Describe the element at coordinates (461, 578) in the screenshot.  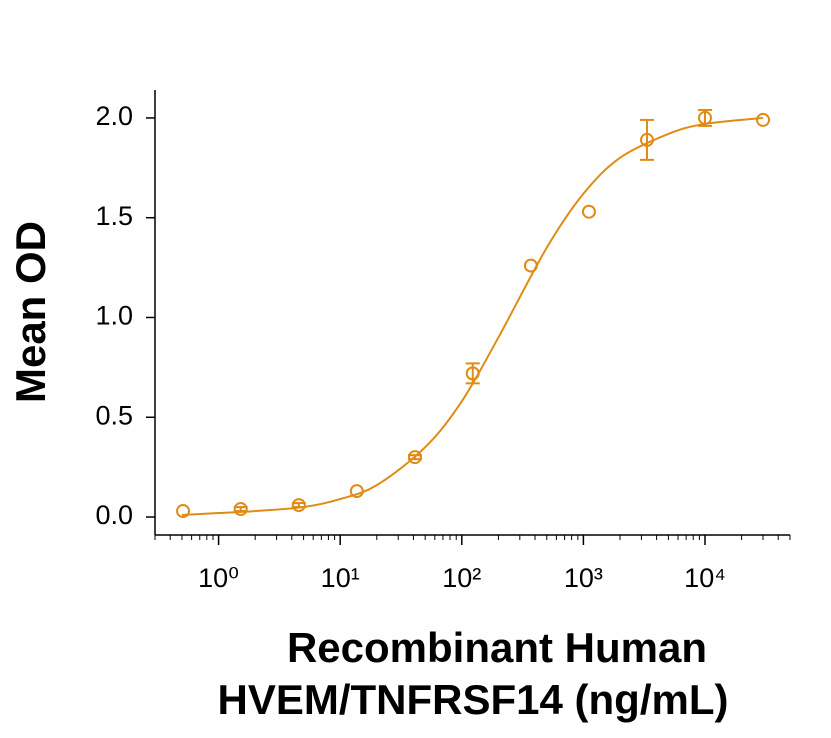
I see `x-tick-label: 10²` at that location.